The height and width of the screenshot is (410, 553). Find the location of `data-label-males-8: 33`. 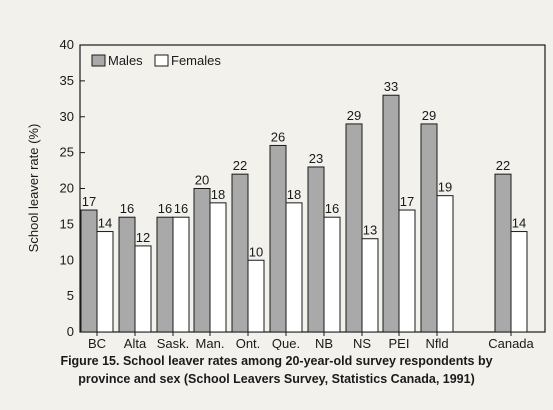

data-label-males-8: 33 is located at coordinates (391, 86).